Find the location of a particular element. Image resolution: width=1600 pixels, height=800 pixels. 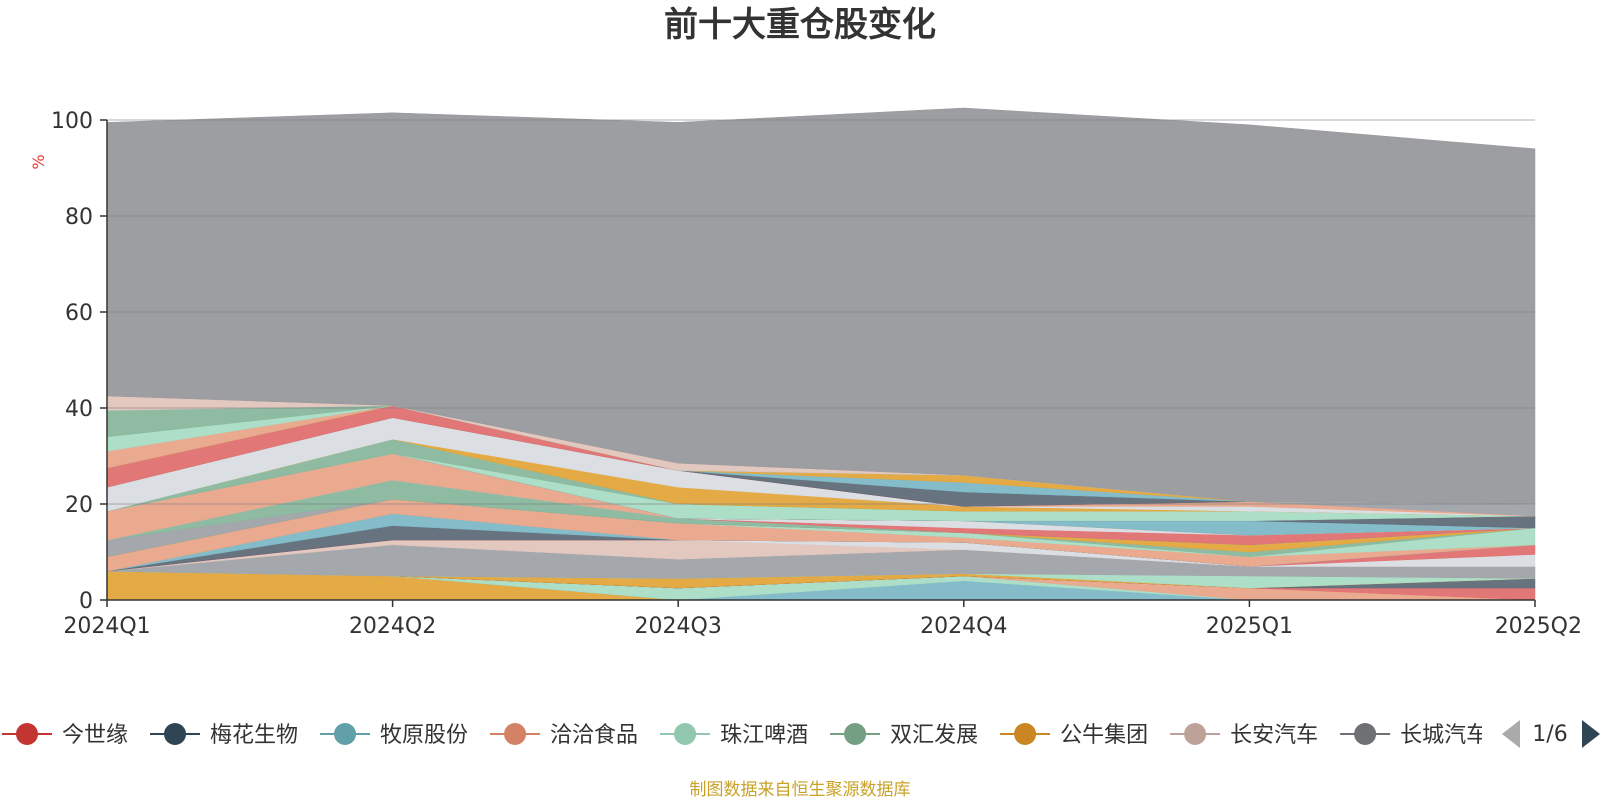

legend-label: 长安汽车 is located at coordinates (1274, 735).